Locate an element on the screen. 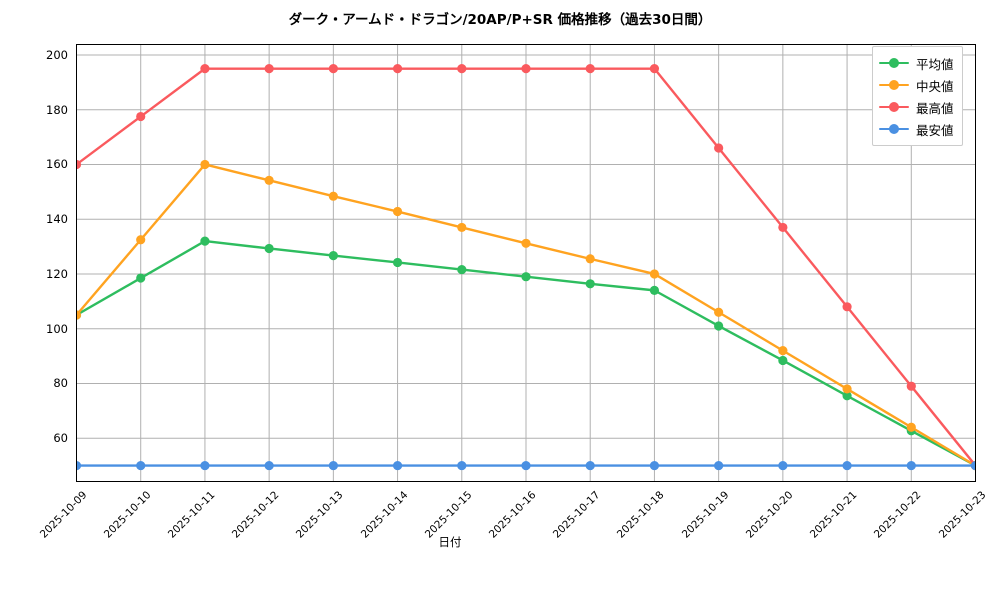 This screenshot has height=600, width=1000. x-axis-label: 日付 is located at coordinates (450, 542).